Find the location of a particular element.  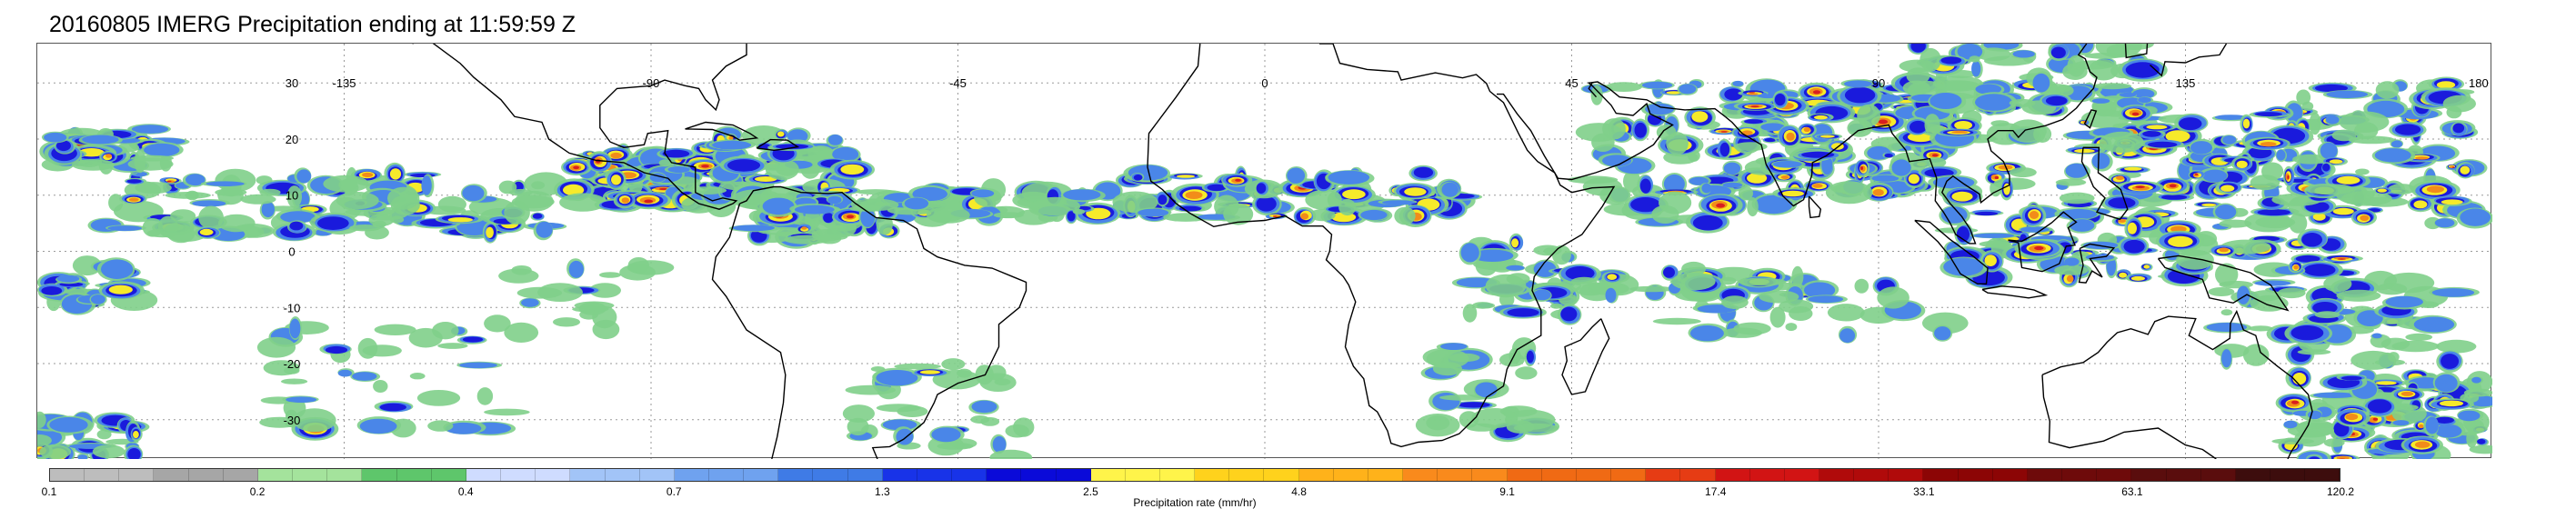

sulawesi-coast is located at coordinates (2097, 263).